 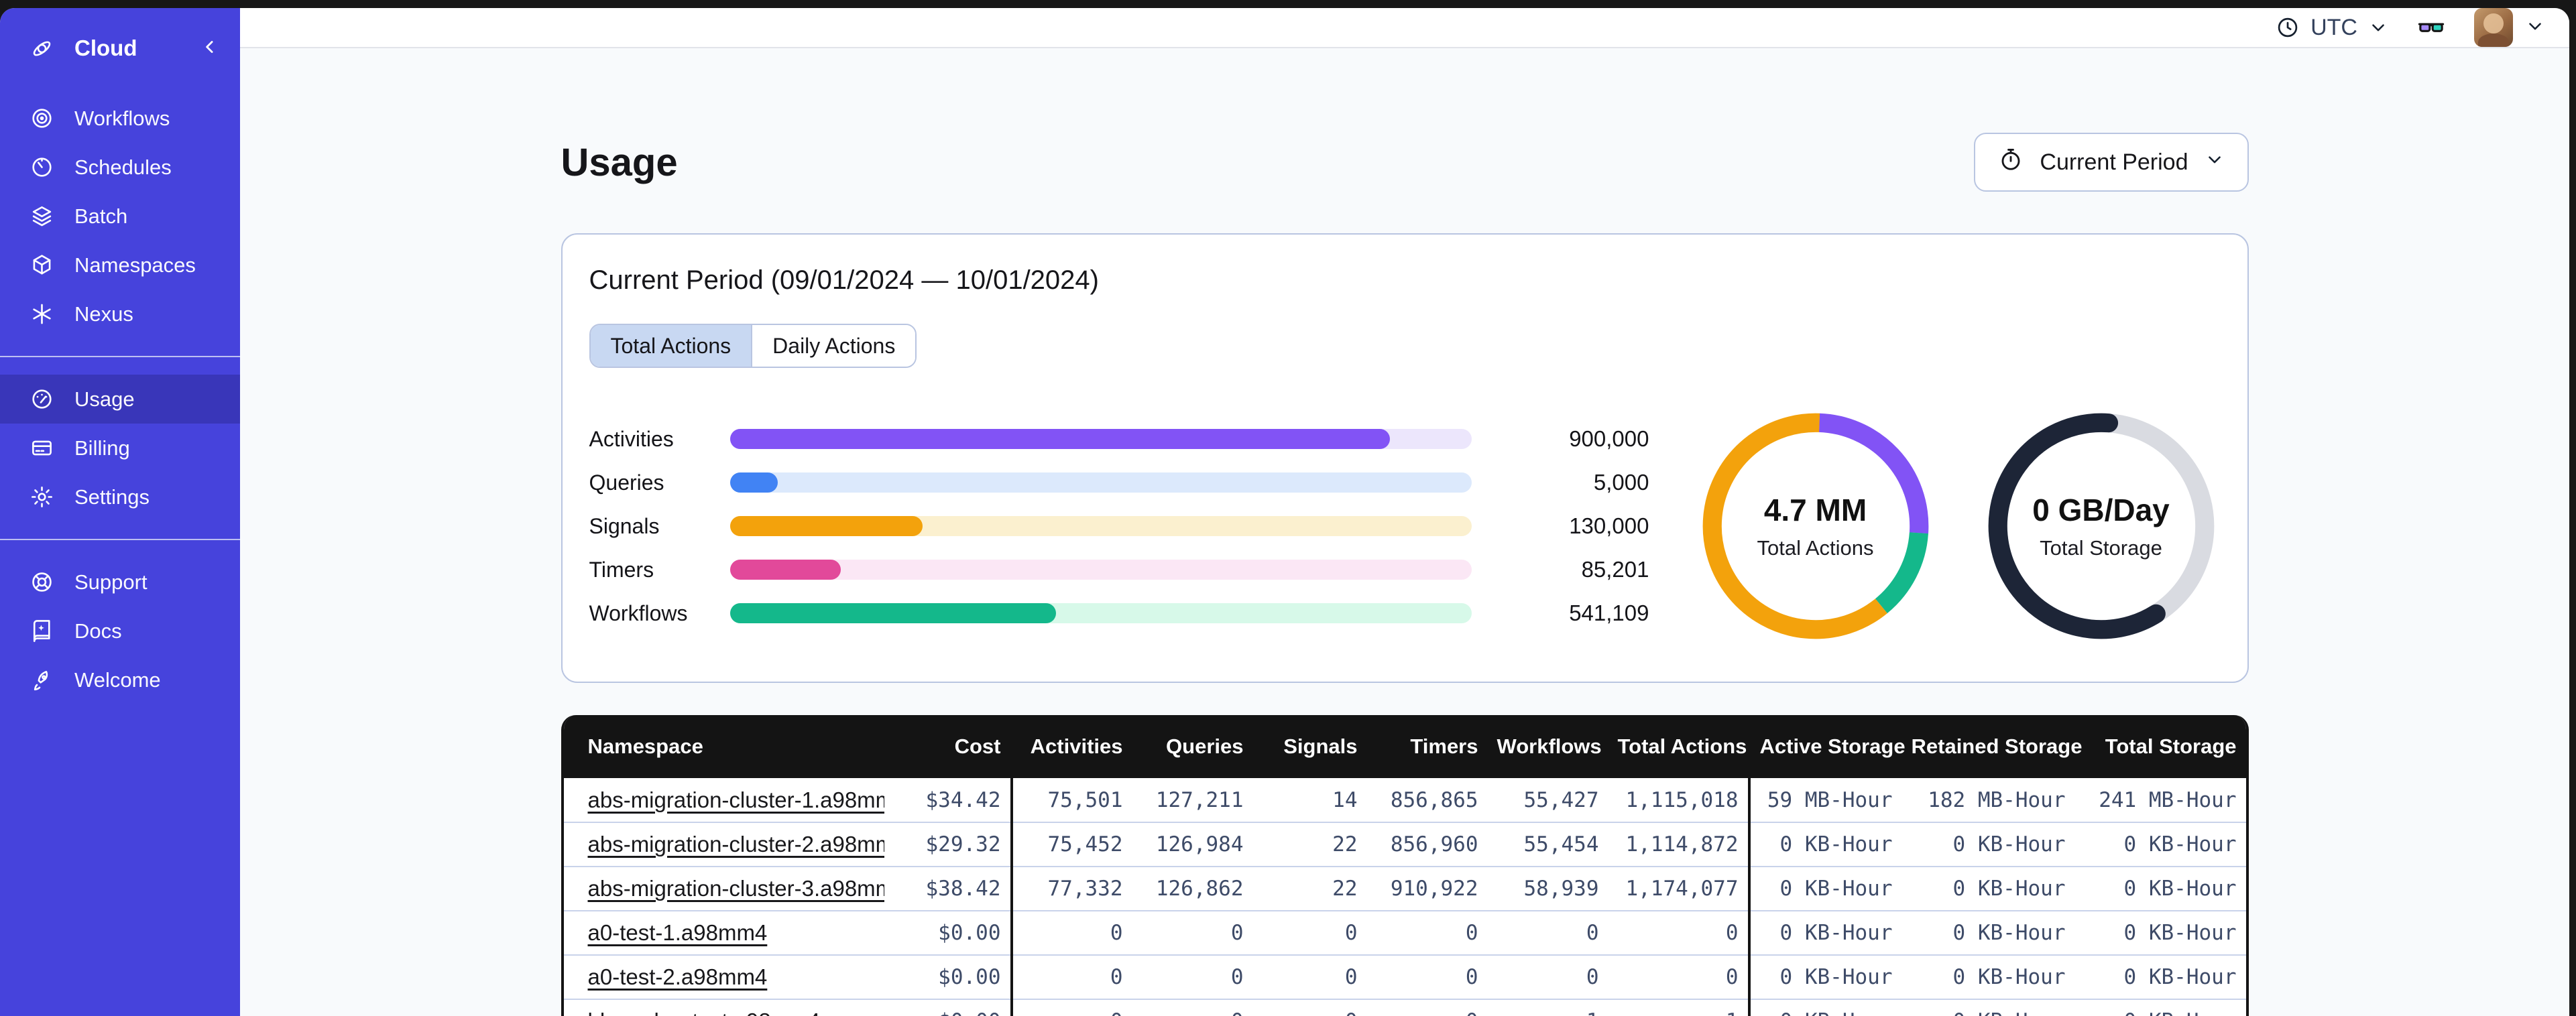 I want to click on cell-queries: 127,211, so click(x=1192, y=800).